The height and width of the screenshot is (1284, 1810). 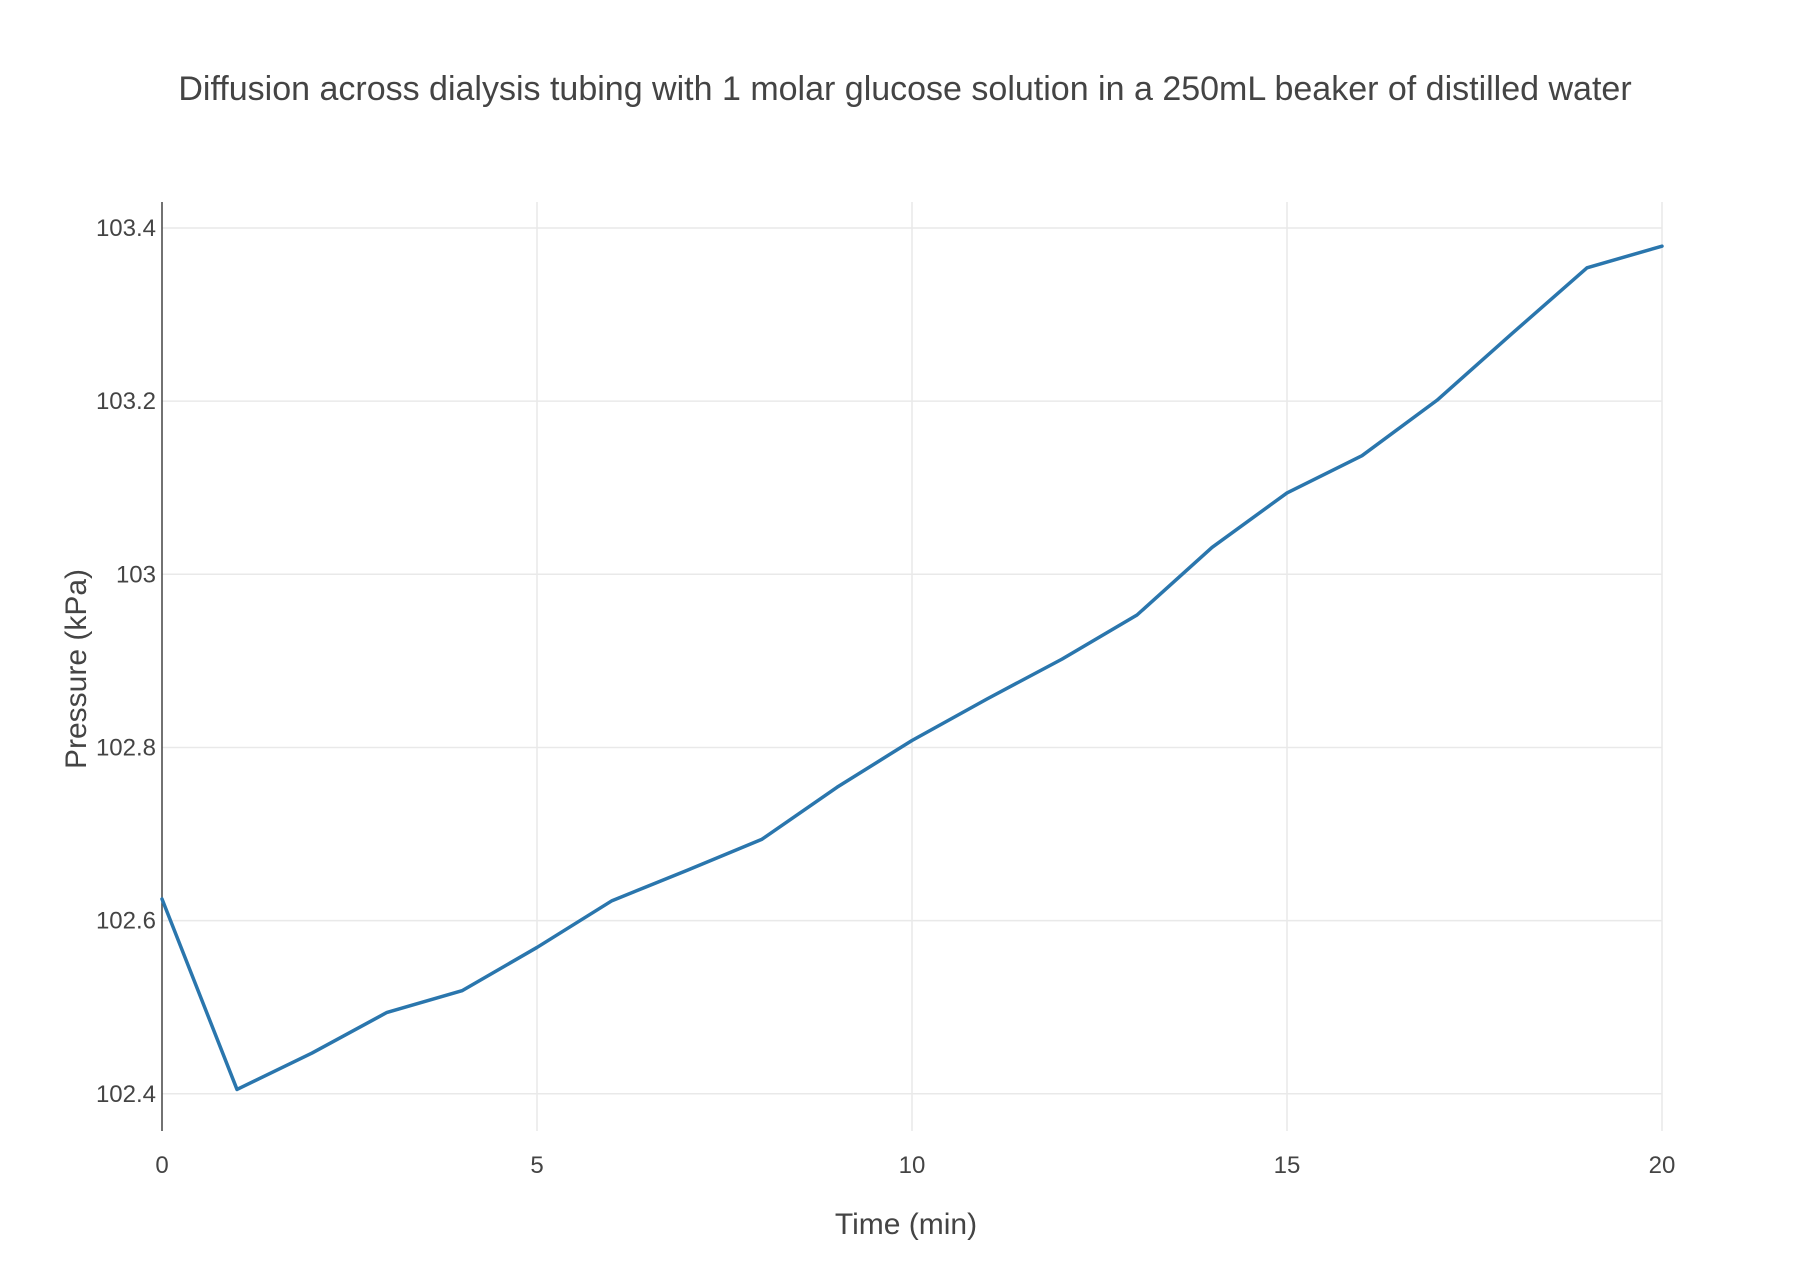 I want to click on x-tick-label: 10, so click(x=912, y=1165).